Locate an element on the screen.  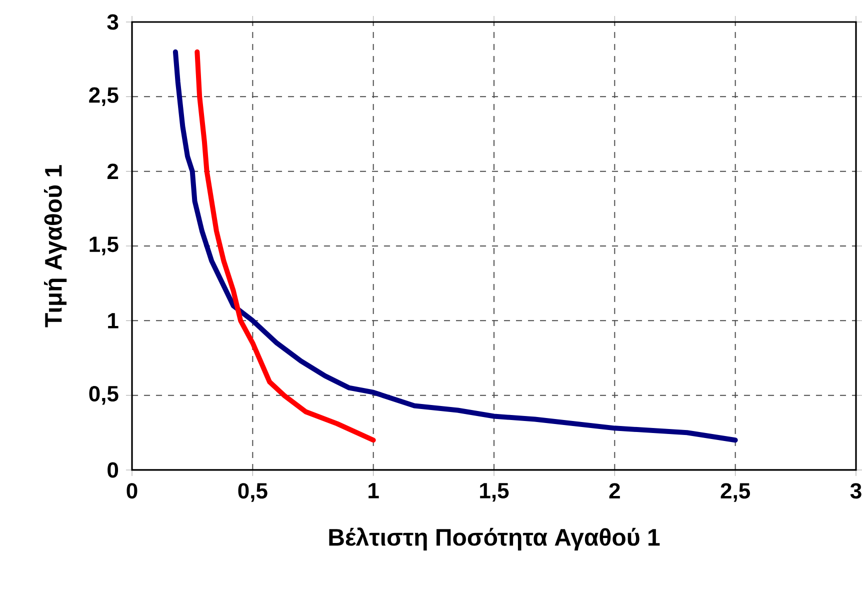
x-axis-title: Βέλτιστη Ποσότητα Αγαθού 1 is located at coordinates (494, 539).